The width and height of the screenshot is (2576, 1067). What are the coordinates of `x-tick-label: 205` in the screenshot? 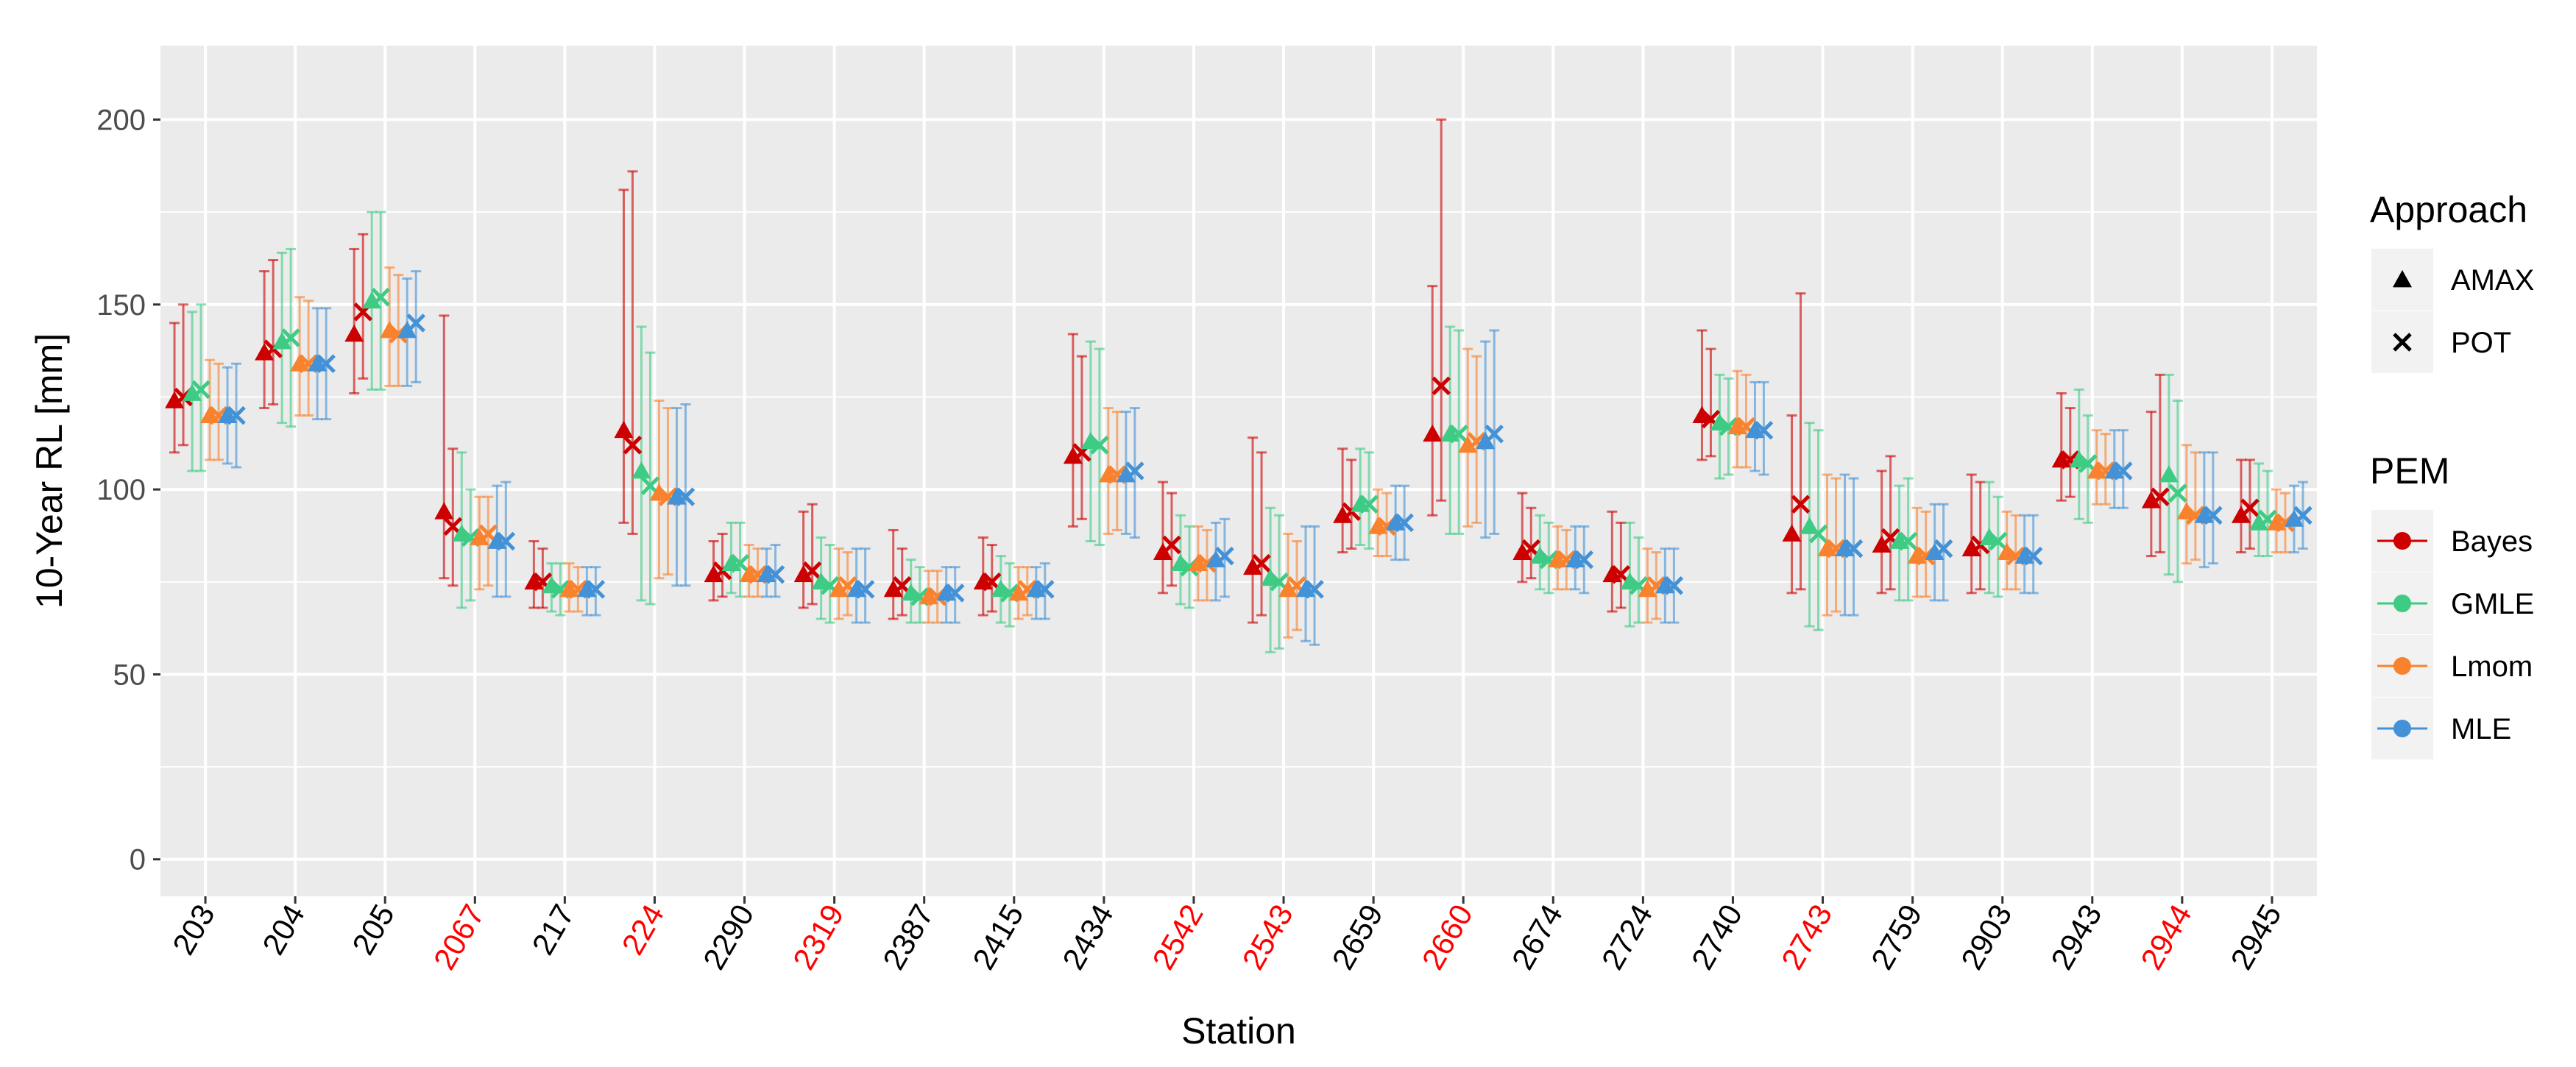 It's located at (373, 929).